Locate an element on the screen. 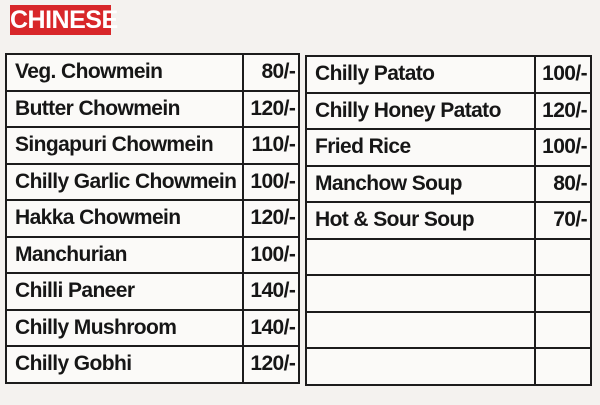 The image size is (600, 405). section-title: CHINESE is located at coordinates (64, 20).